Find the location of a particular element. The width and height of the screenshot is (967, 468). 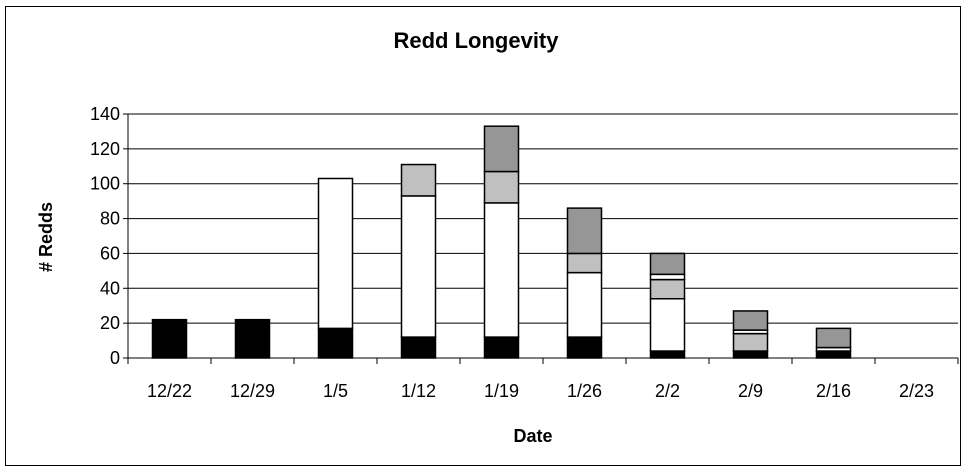

x-tick-label: 2/23 is located at coordinates (916, 391).